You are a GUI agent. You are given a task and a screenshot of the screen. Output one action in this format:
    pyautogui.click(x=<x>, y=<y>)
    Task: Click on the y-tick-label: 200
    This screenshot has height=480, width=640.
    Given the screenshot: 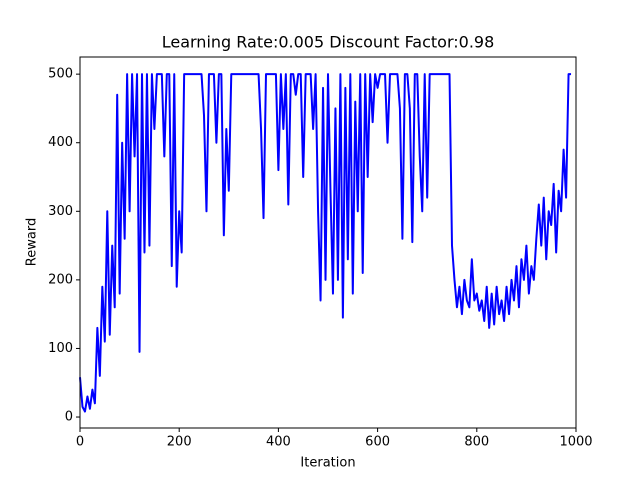 What is the action you would take?
    pyautogui.click(x=60, y=279)
    